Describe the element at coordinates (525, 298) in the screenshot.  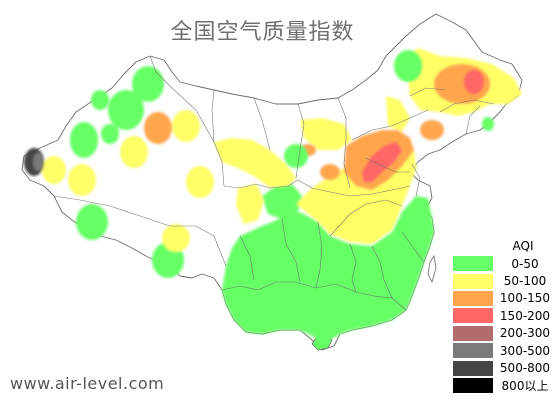
I see `legend-label: 100-150` at that location.